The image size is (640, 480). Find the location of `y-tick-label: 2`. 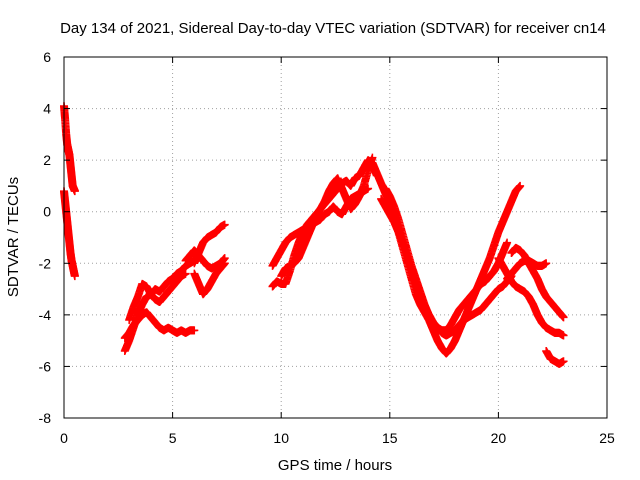

y-tick-label: 2 is located at coordinates (47, 160).